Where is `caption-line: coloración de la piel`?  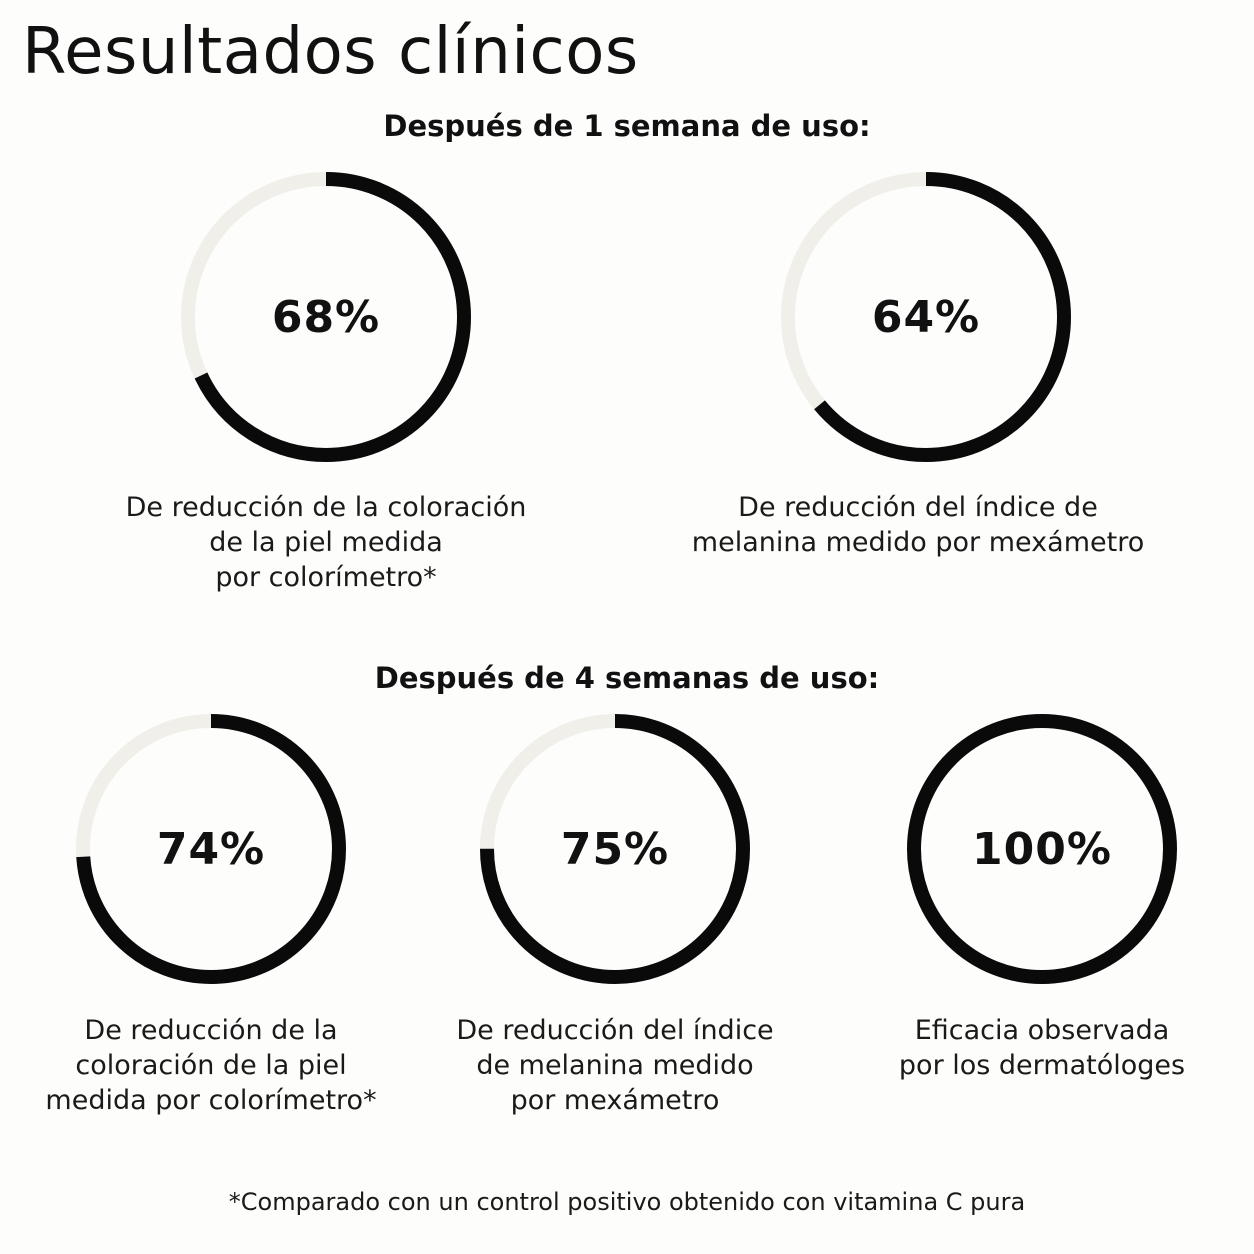
caption-line: coloración de la piel is located at coordinates (211, 1065).